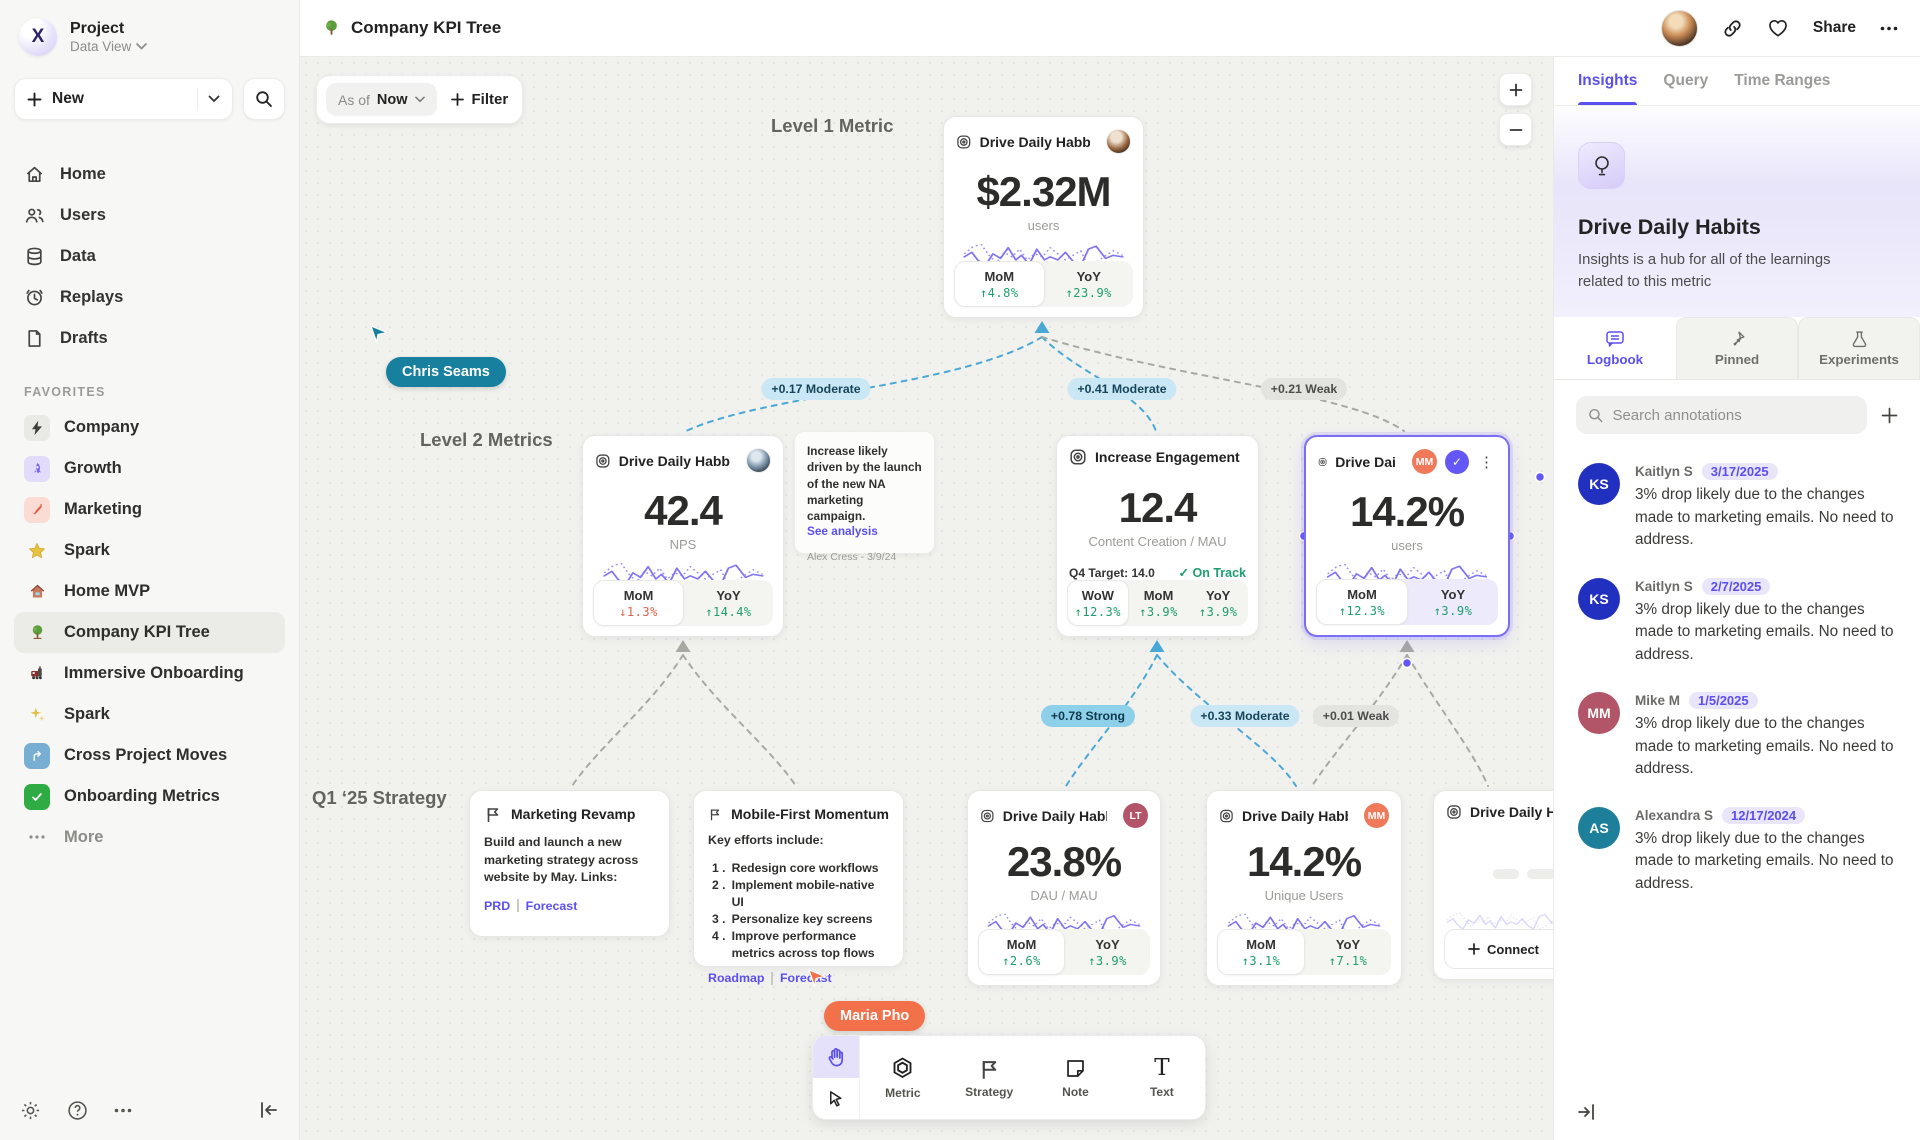 The width and height of the screenshot is (1920, 1140). What do you see at coordinates (1043, 191) in the screenshot?
I see `metric-value: $2.32M` at bounding box center [1043, 191].